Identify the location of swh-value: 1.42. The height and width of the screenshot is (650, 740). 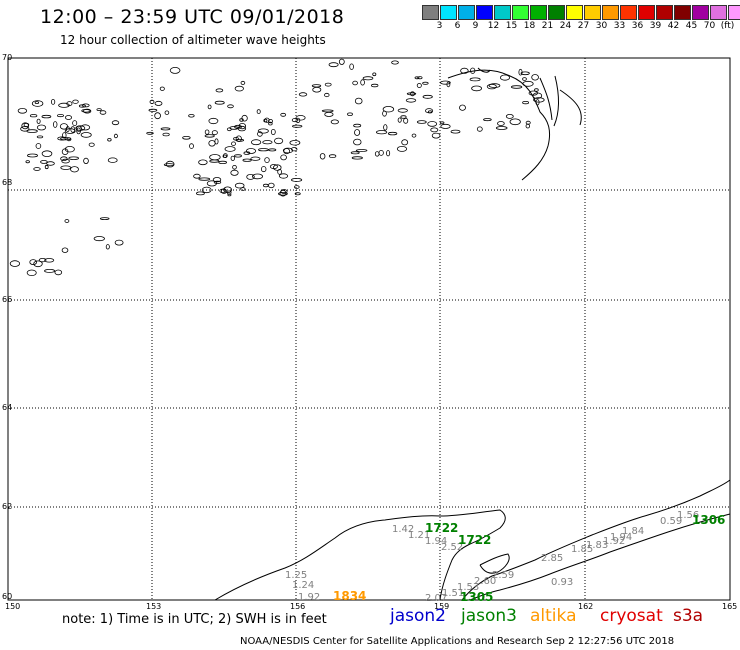
(403, 529).